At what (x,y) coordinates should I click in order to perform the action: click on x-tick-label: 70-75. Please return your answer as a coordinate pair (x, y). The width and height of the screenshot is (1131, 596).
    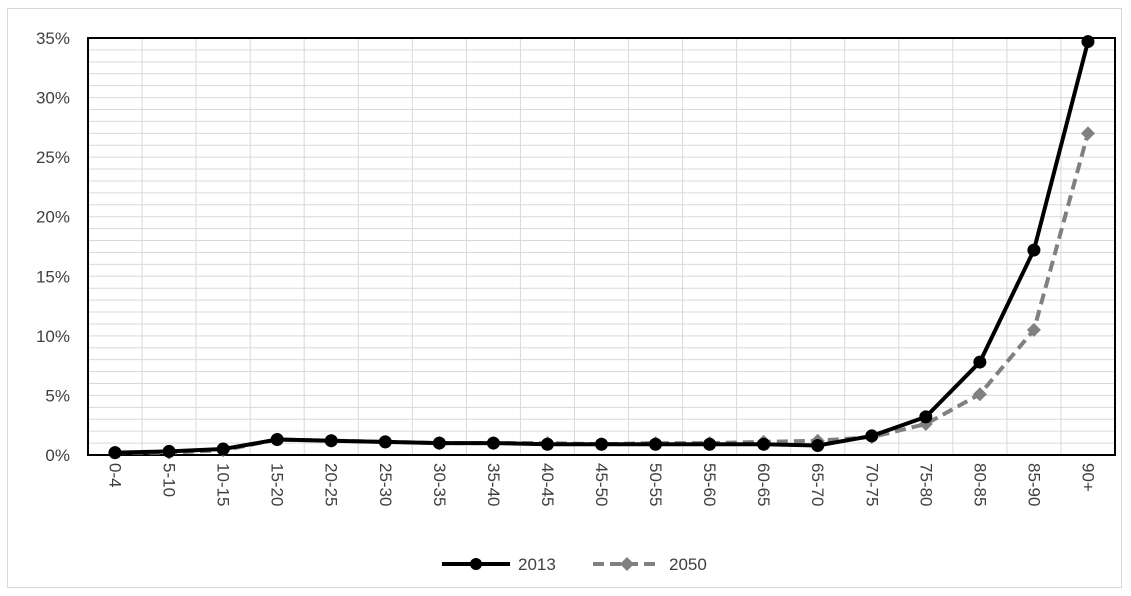
    Looking at the image, I should click on (871, 484).